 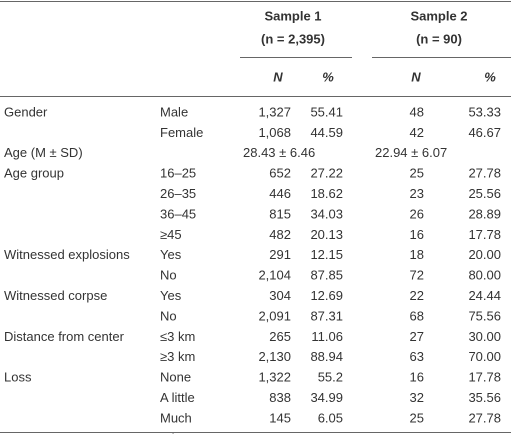 I want to click on cell: 55.41, so click(x=326, y=111).